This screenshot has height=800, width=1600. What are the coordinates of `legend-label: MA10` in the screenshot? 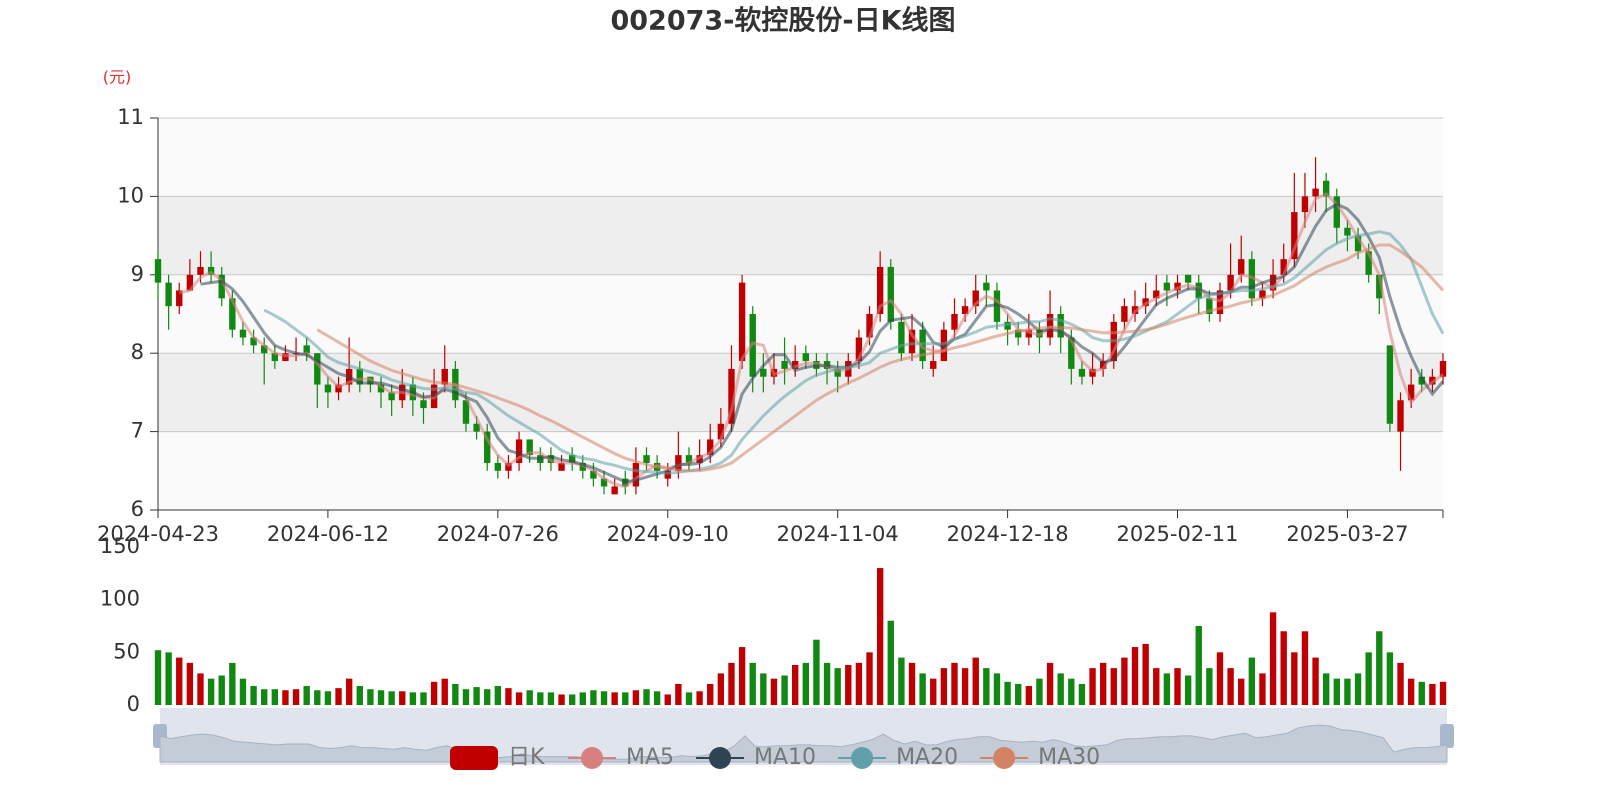 It's located at (785, 757).